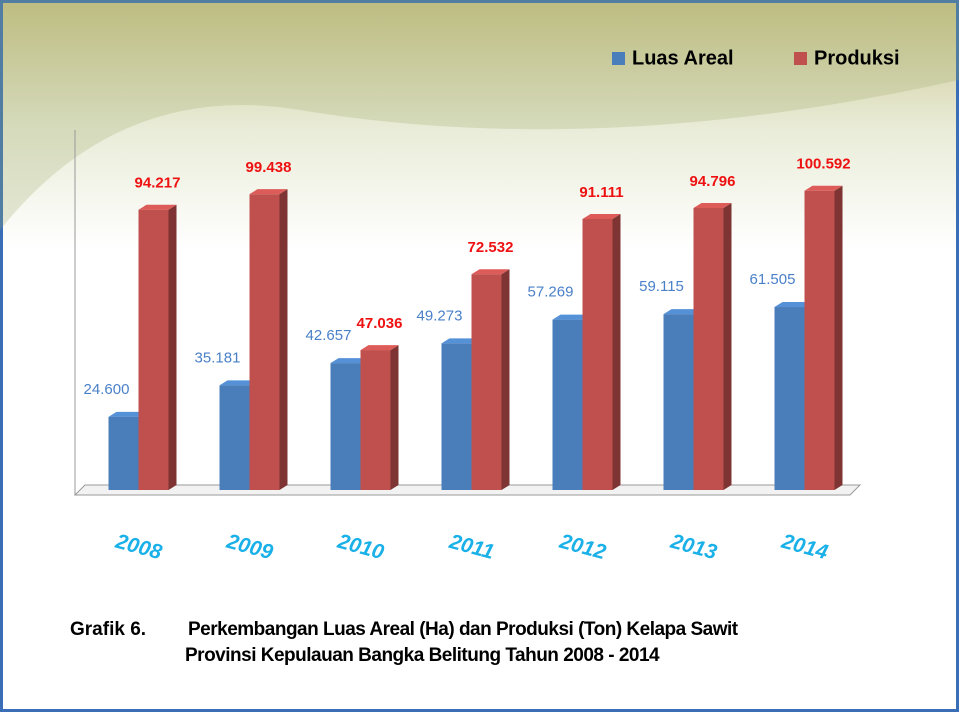 This screenshot has height=712, width=959. I want to click on data-label: 100.592, so click(823, 164).